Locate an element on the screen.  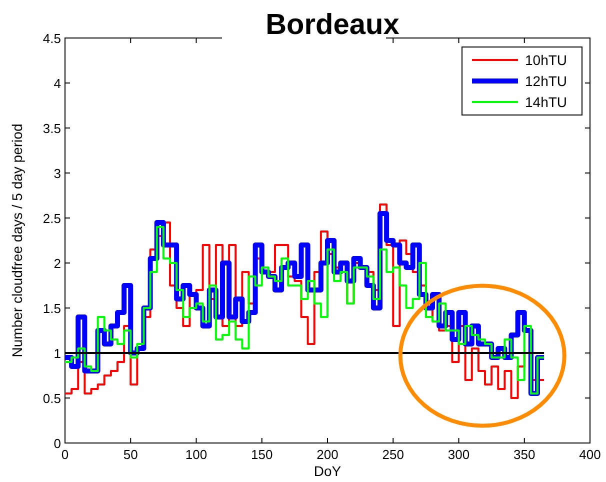
legend-label: 10hTU is located at coordinates (546, 60).